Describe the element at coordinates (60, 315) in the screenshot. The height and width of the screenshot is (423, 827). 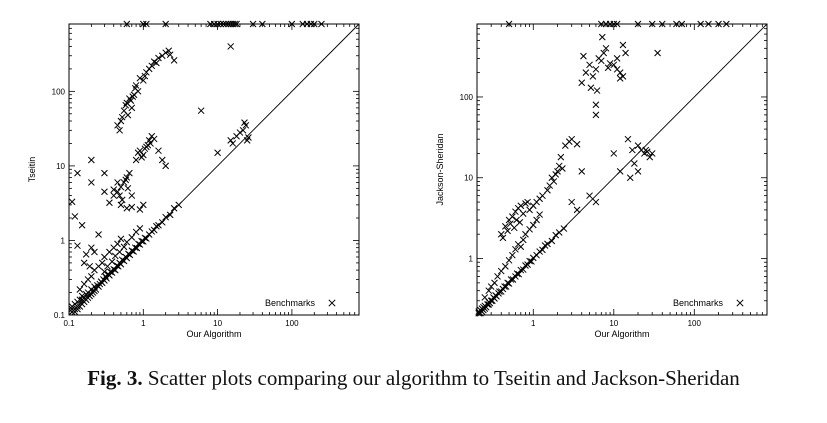
I see `y-tick-label: 0.1` at that location.